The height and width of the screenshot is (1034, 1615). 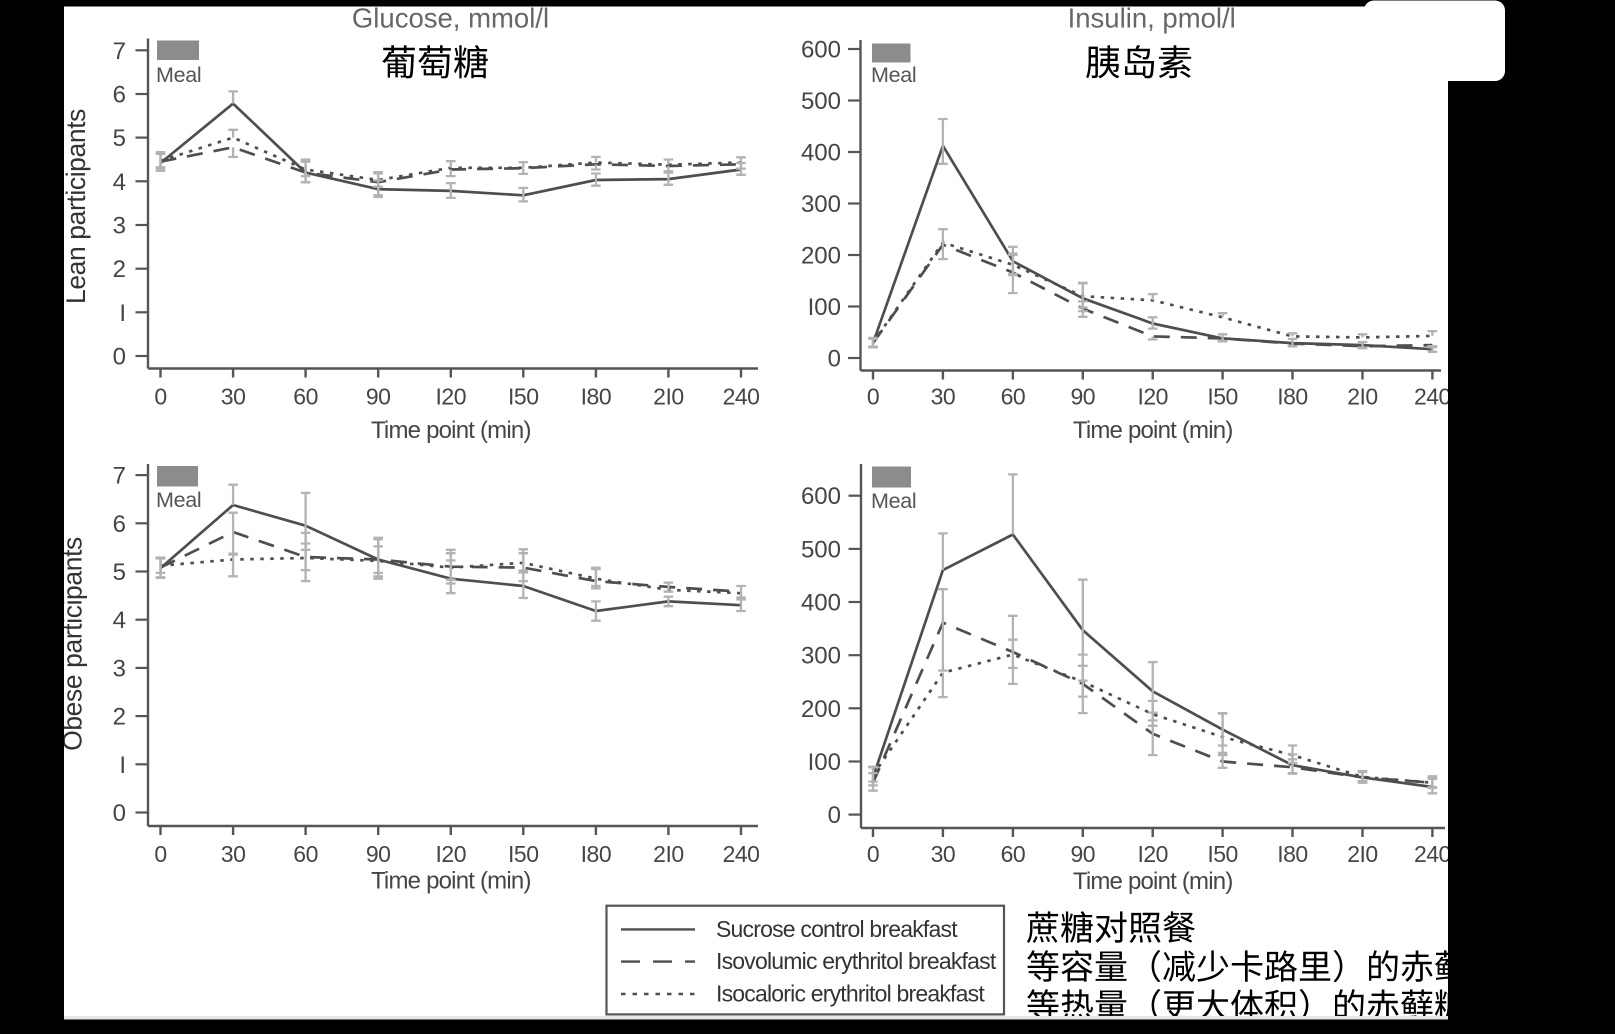 I want to click on svg-text: Lean participants, so click(x=76, y=206).